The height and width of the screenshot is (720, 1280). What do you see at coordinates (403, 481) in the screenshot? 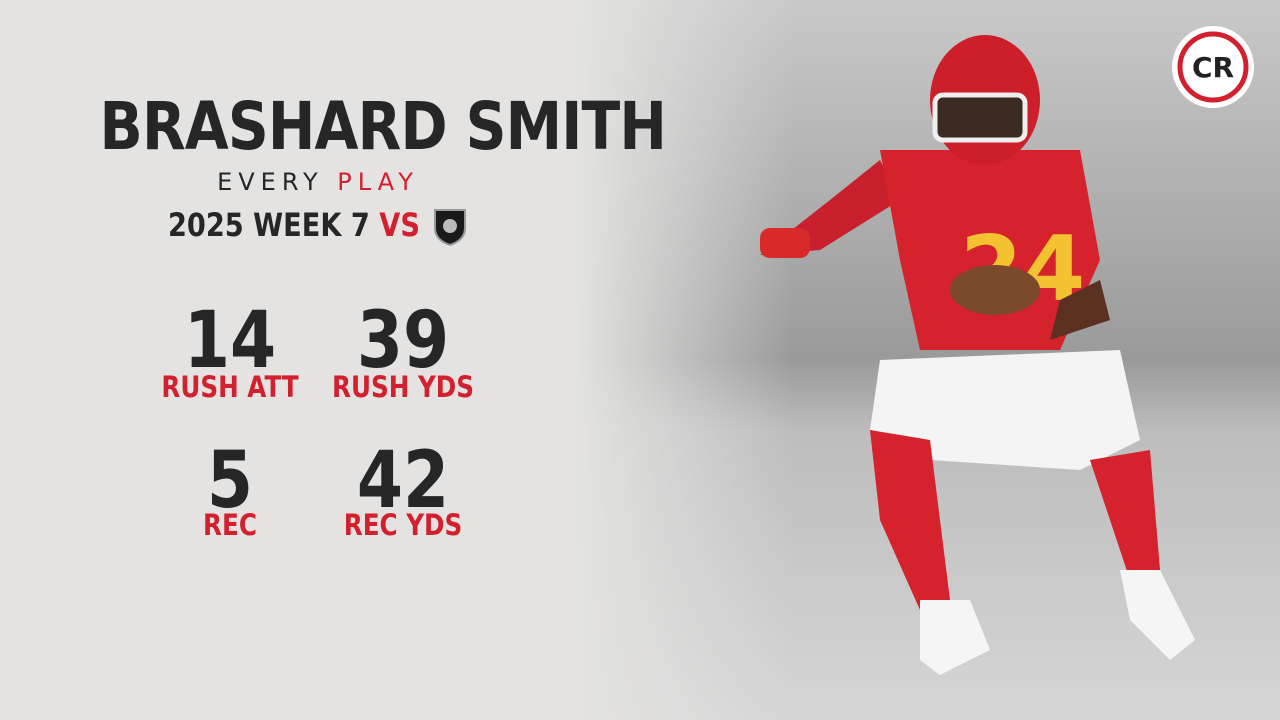
I see `stat-value: 42` at bounding box center [403, 481].